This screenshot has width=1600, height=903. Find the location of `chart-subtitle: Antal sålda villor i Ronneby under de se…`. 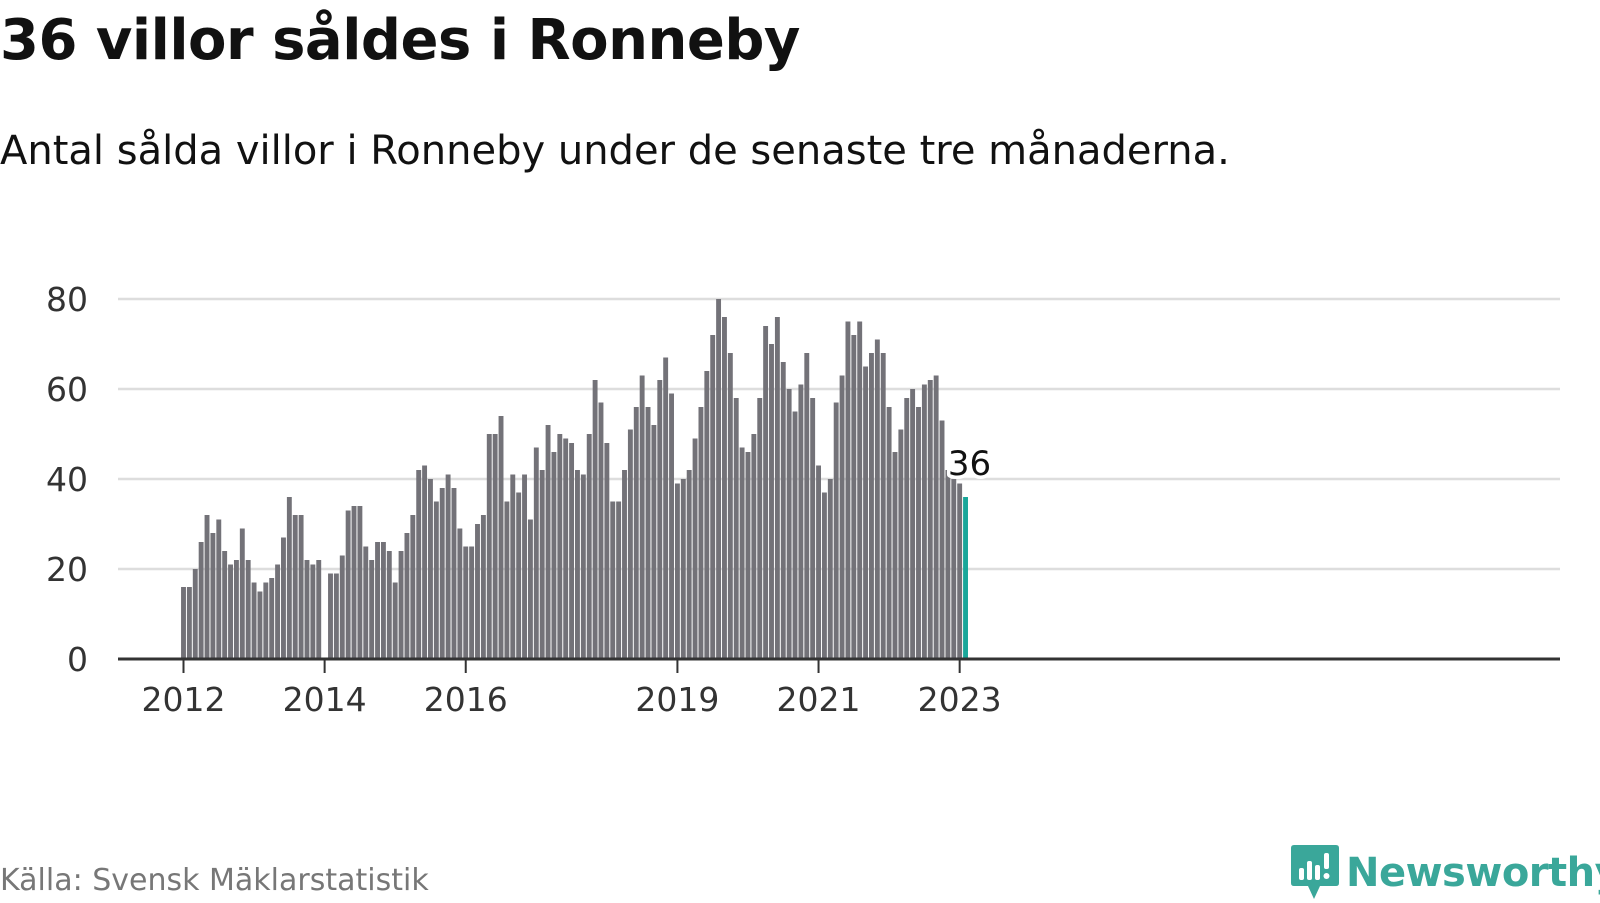

chart-subtitle: Antal sålda villor i Ronneby under de se… is located at coordinates (615, 151).